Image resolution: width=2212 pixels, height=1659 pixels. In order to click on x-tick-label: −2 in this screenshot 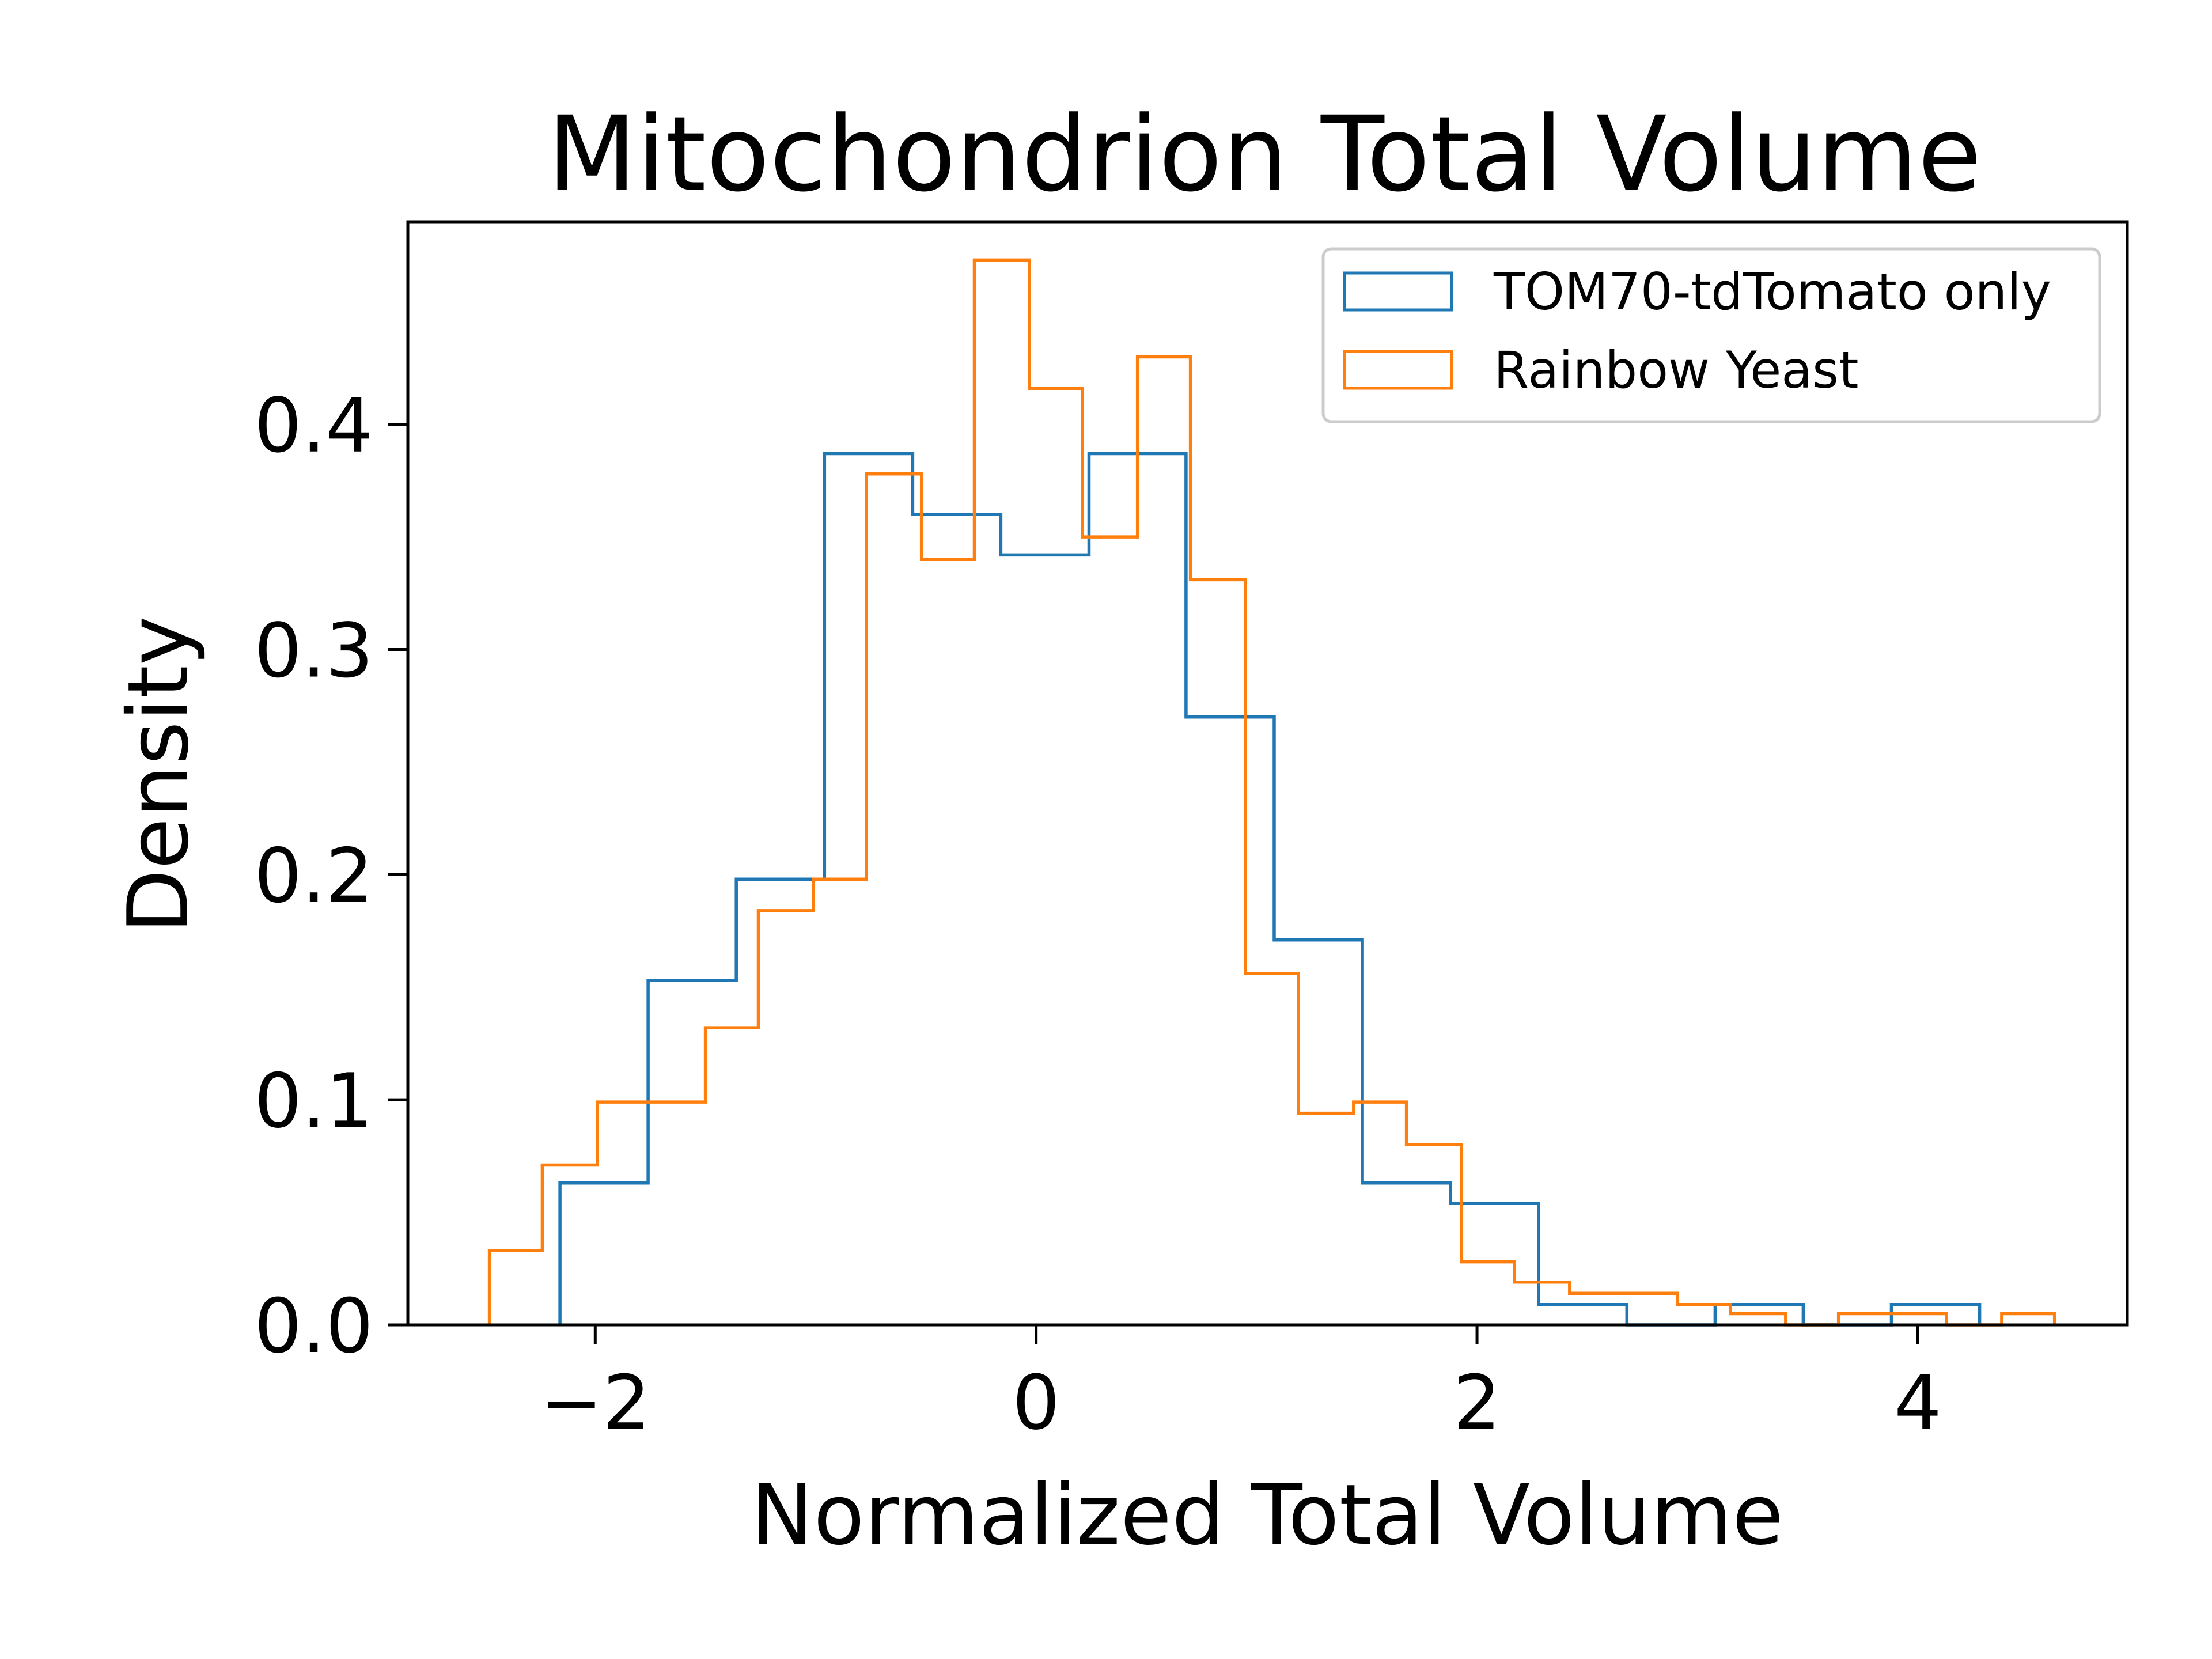, I will do `click(595, 1402)`.